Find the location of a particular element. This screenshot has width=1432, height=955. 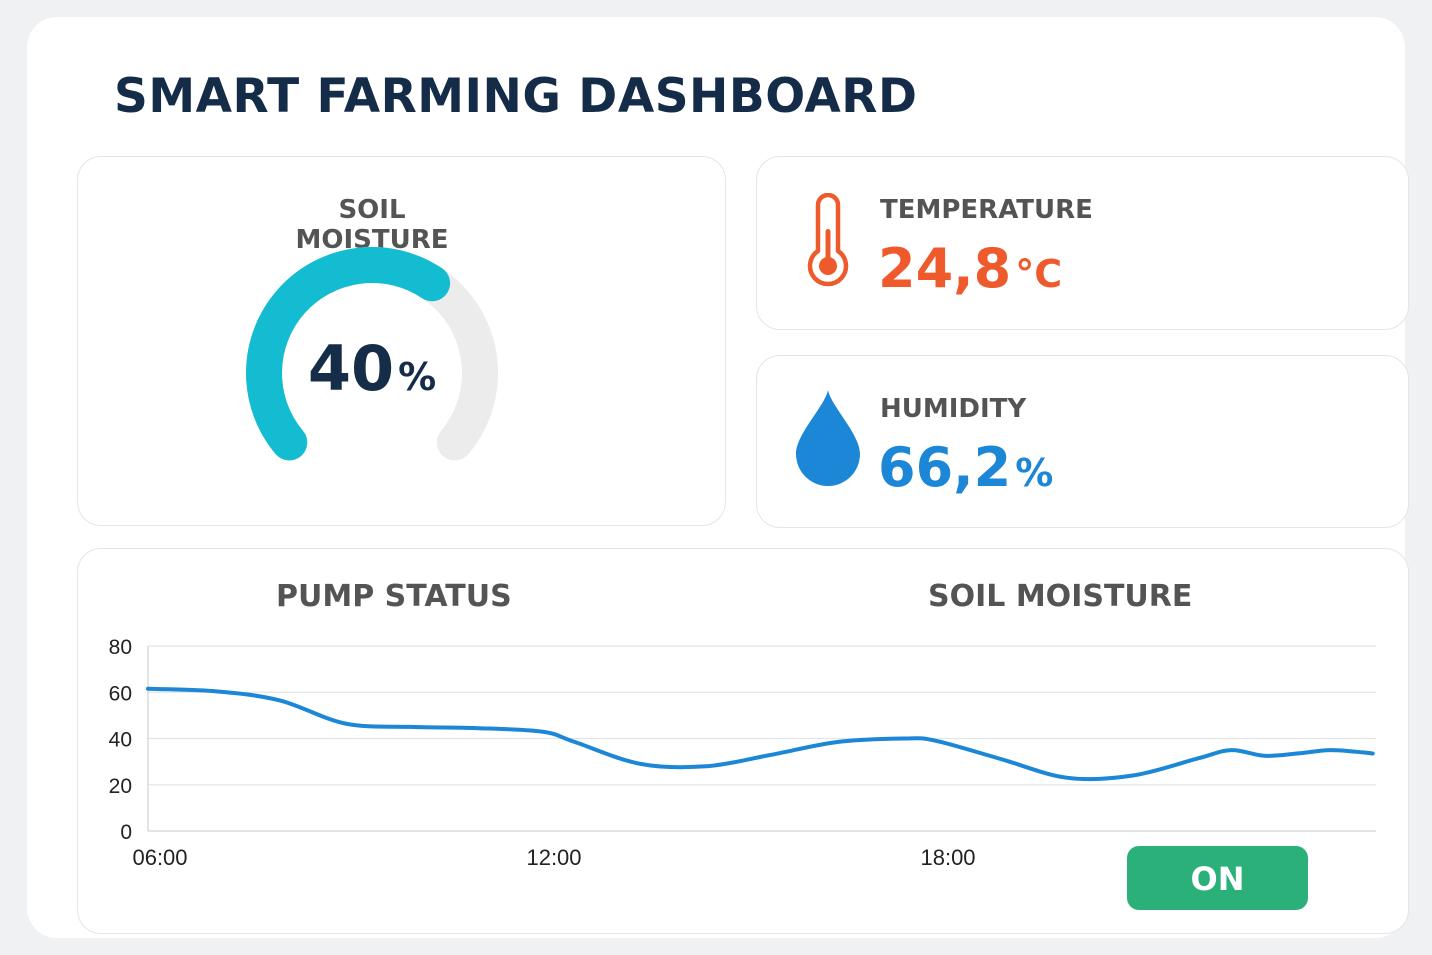

temperature-value: 24,8 °C is located at coordinates (970, 268).